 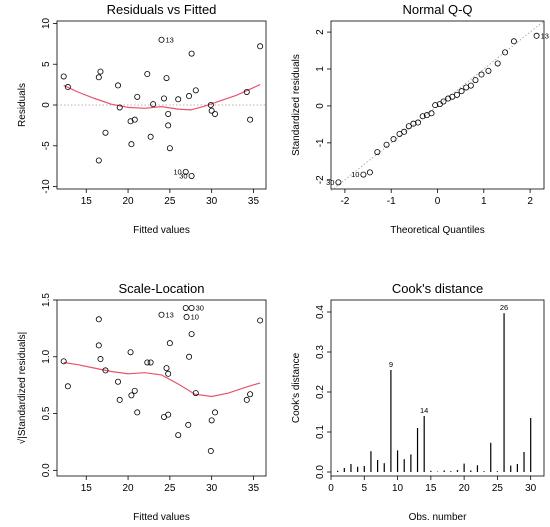 What do you see at coordinates (46, 186) in the screenshot?
I see `y-tick-label: -10` at bounding box center [46, 186].